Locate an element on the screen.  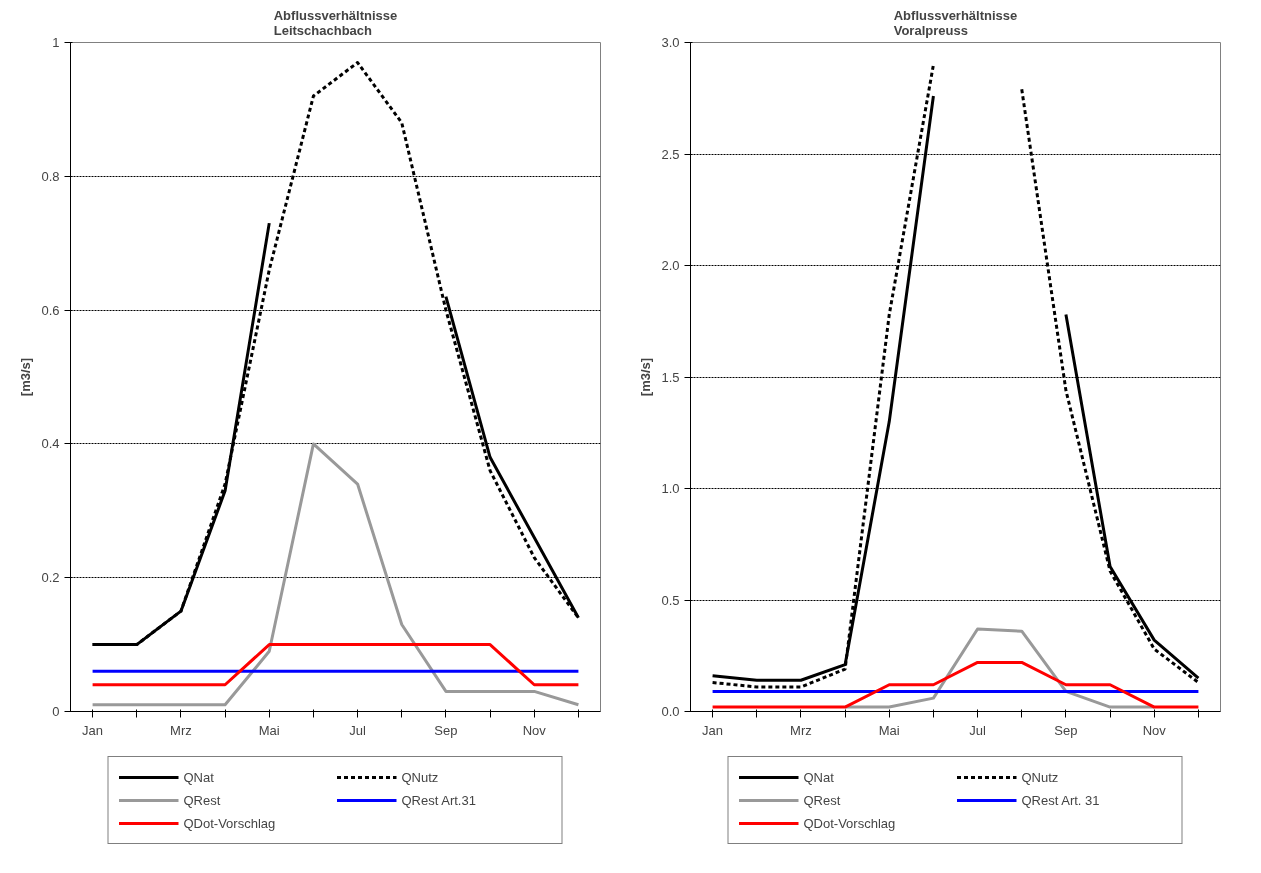
y-tick-label: 0.6 is located at coordinates (50, 310).